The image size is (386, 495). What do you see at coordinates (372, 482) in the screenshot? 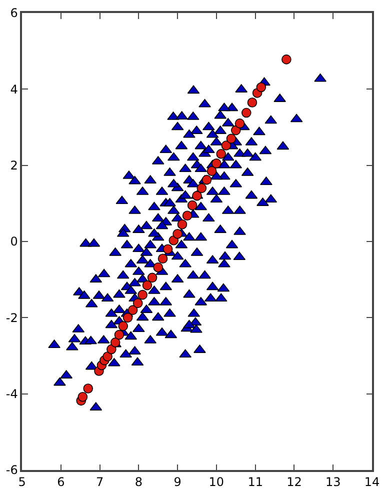
I see `x-tick-label: 14` at bounding box center [372, 482].